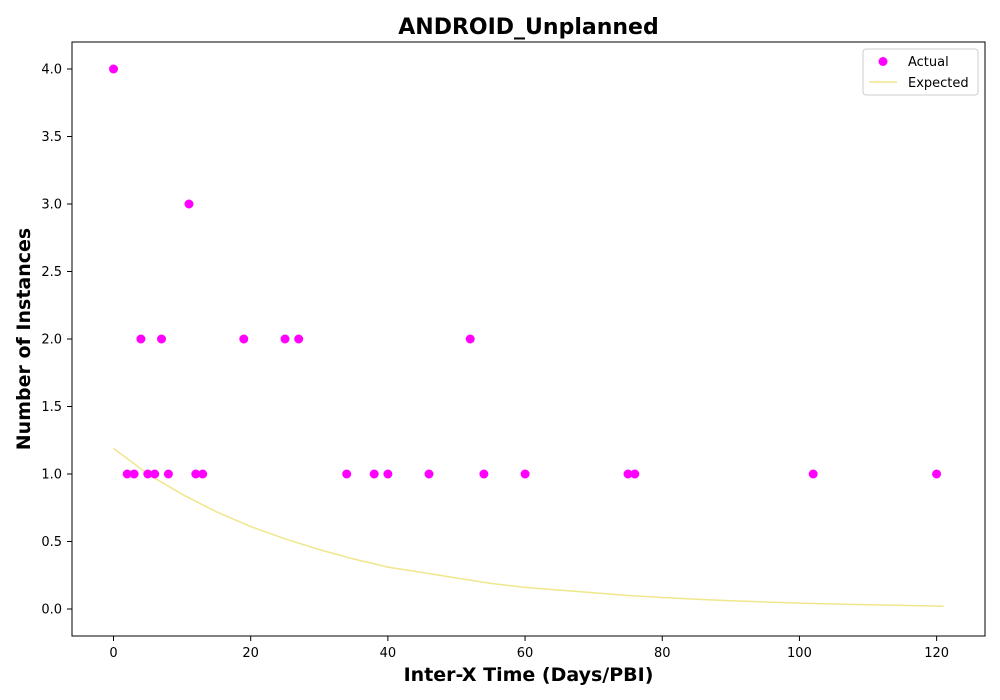  I want to click on chart-title: ANDROID_Unplanned, so click(528, 27).